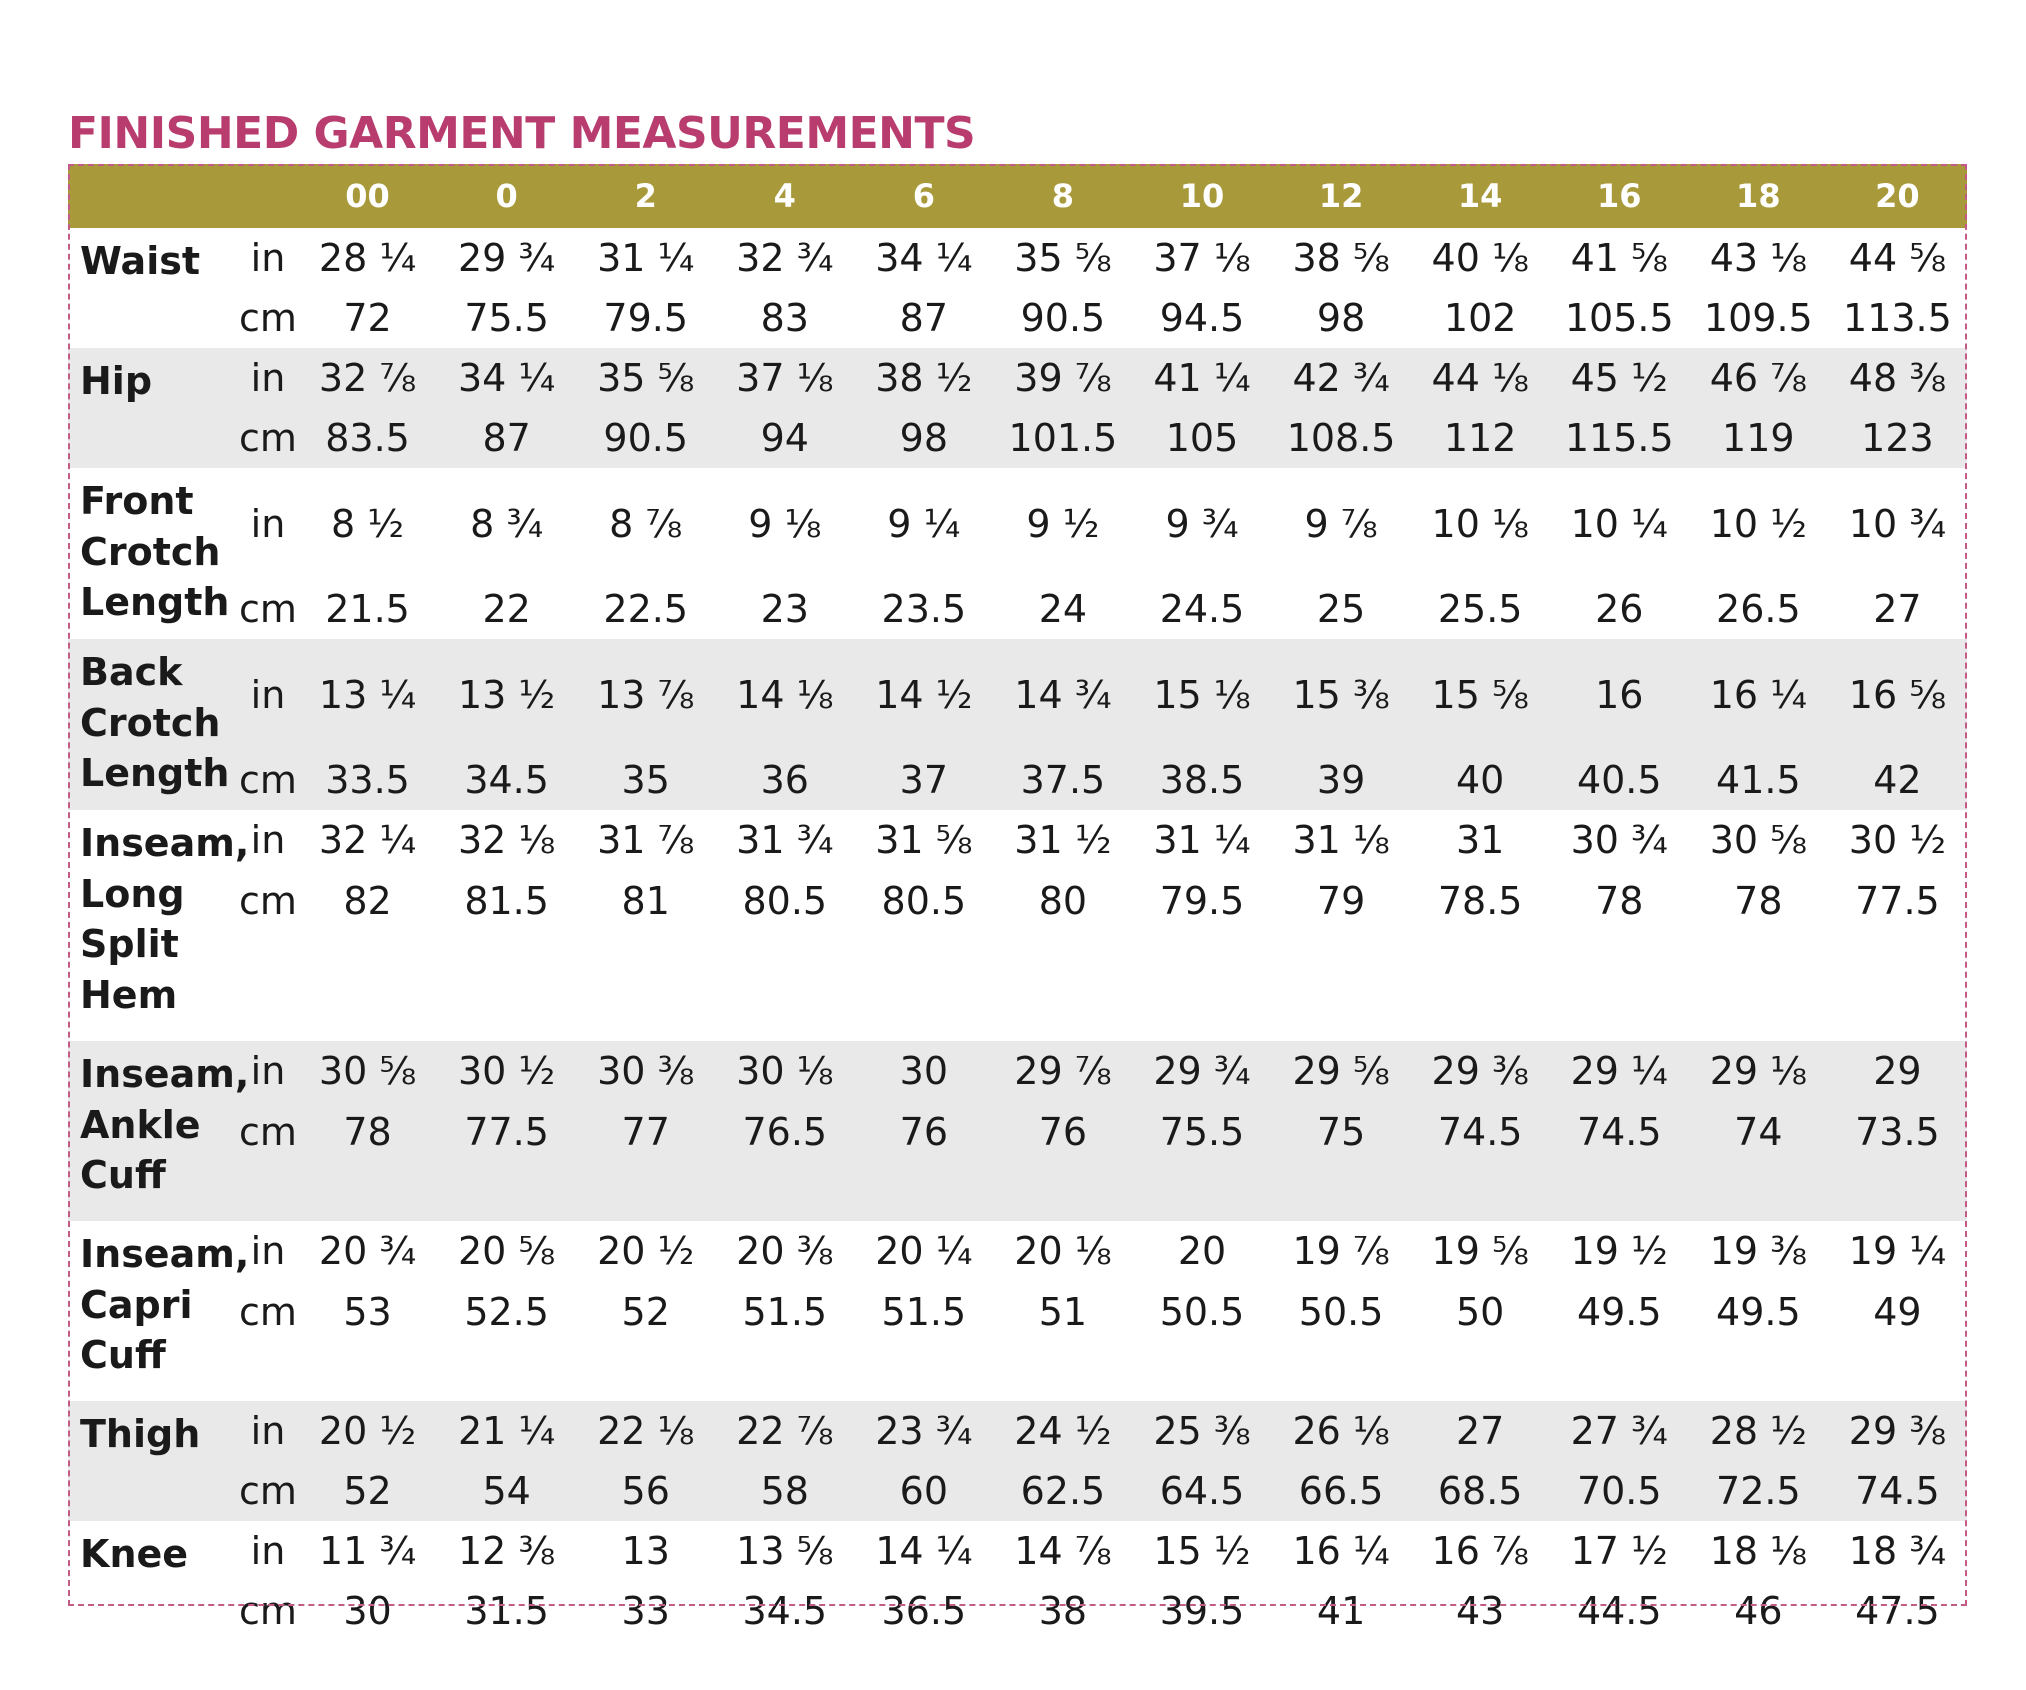 The height and width of the screenshot is (1690, 2026). I want to click on measurement-value: 33, so click(645, 1611).